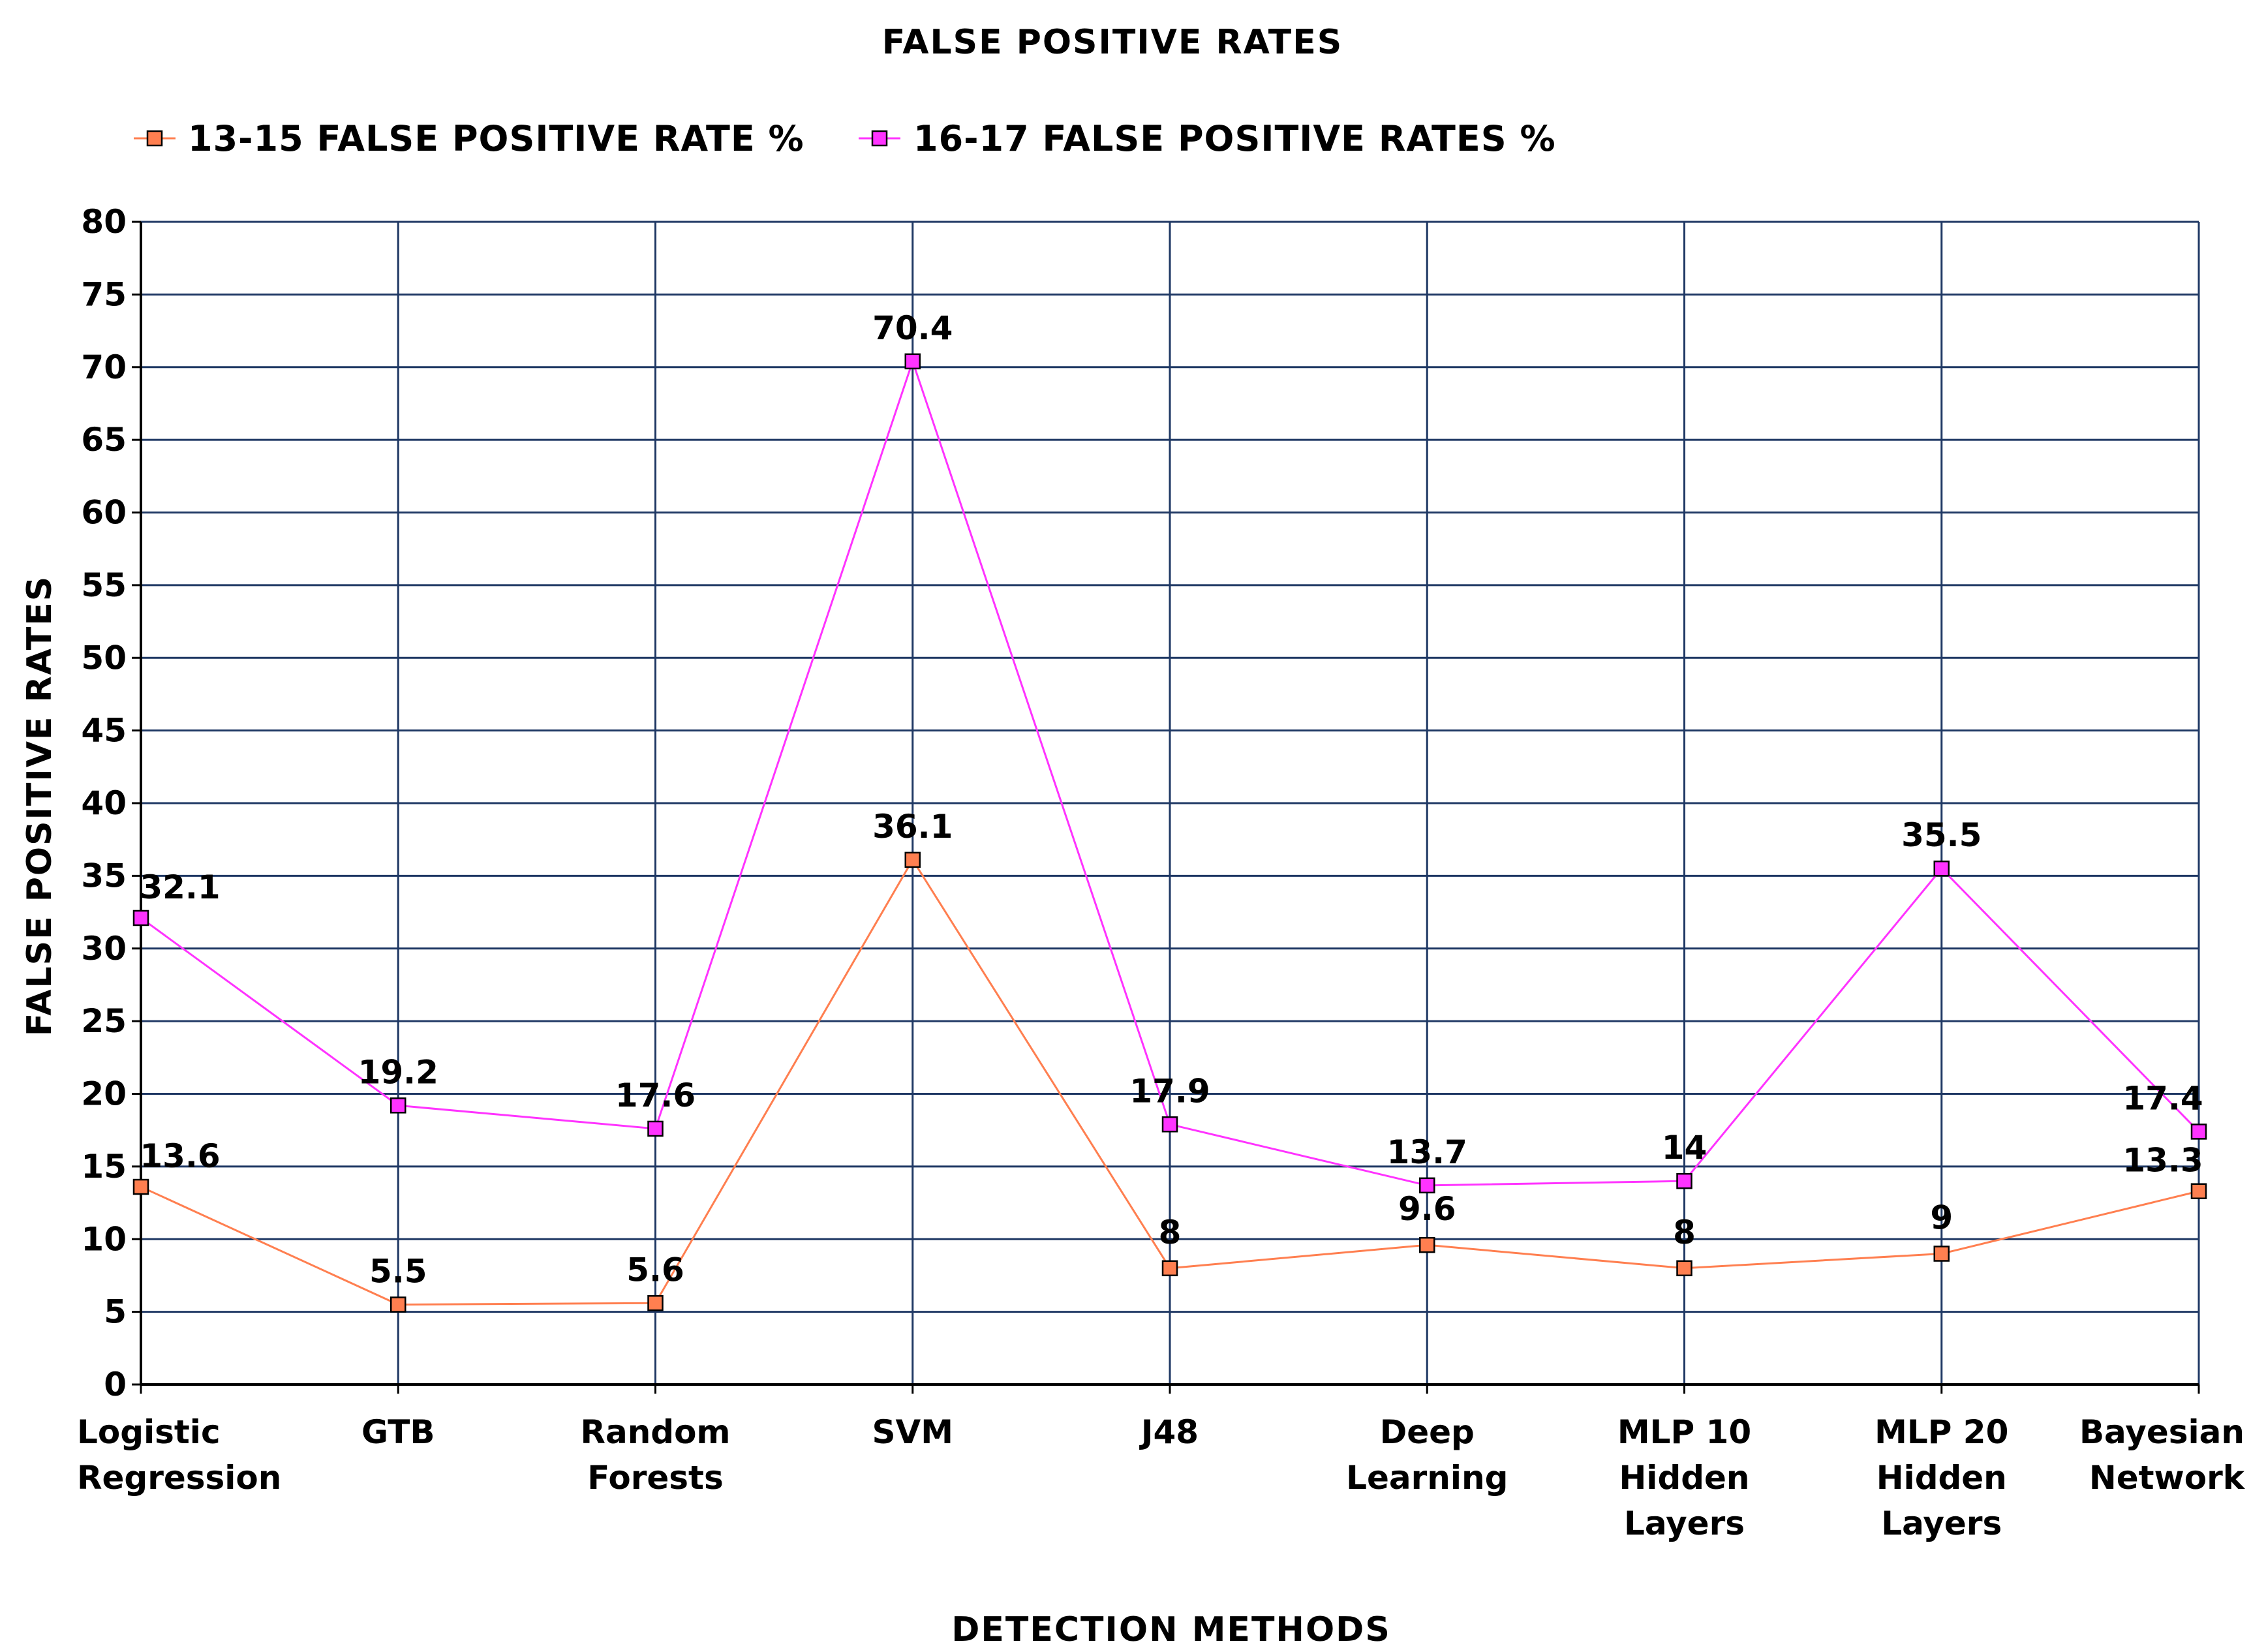 This screenshot has width=2251, height=1652. What do you see at coordinates (104, 876) in the screenshot?
I see `y-tick-label: 35` at bounding box center [104, 876].